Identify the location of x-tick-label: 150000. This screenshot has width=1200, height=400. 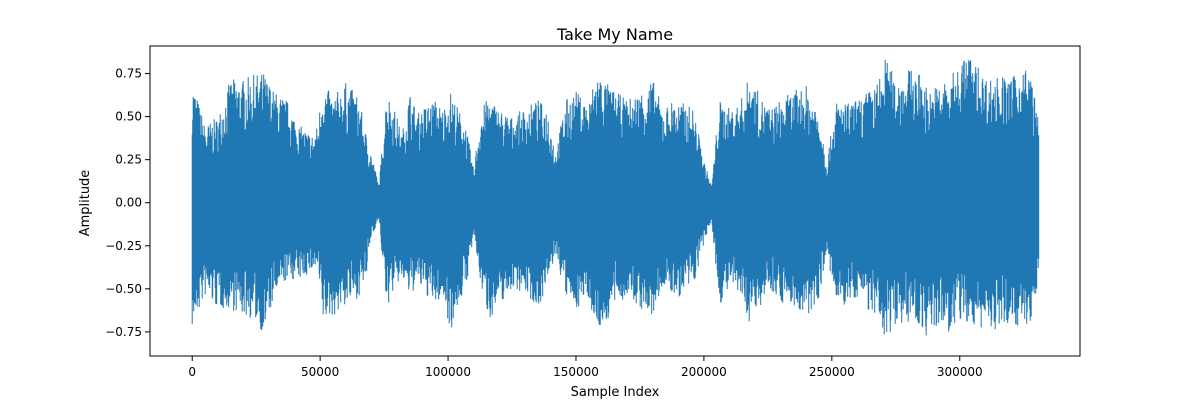
(576, 372).